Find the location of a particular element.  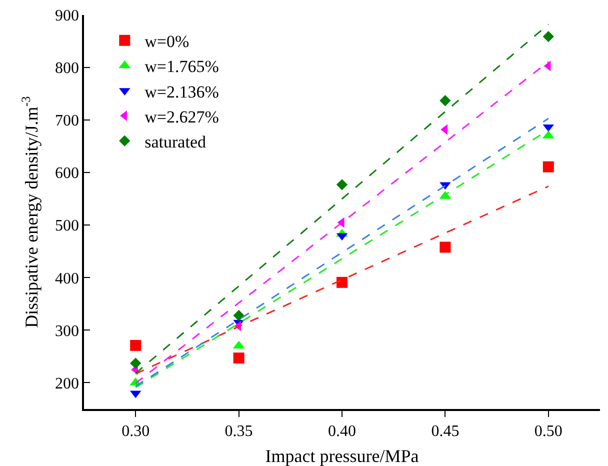

legend-label: w=2.136% is located at coordinates (181, 92).